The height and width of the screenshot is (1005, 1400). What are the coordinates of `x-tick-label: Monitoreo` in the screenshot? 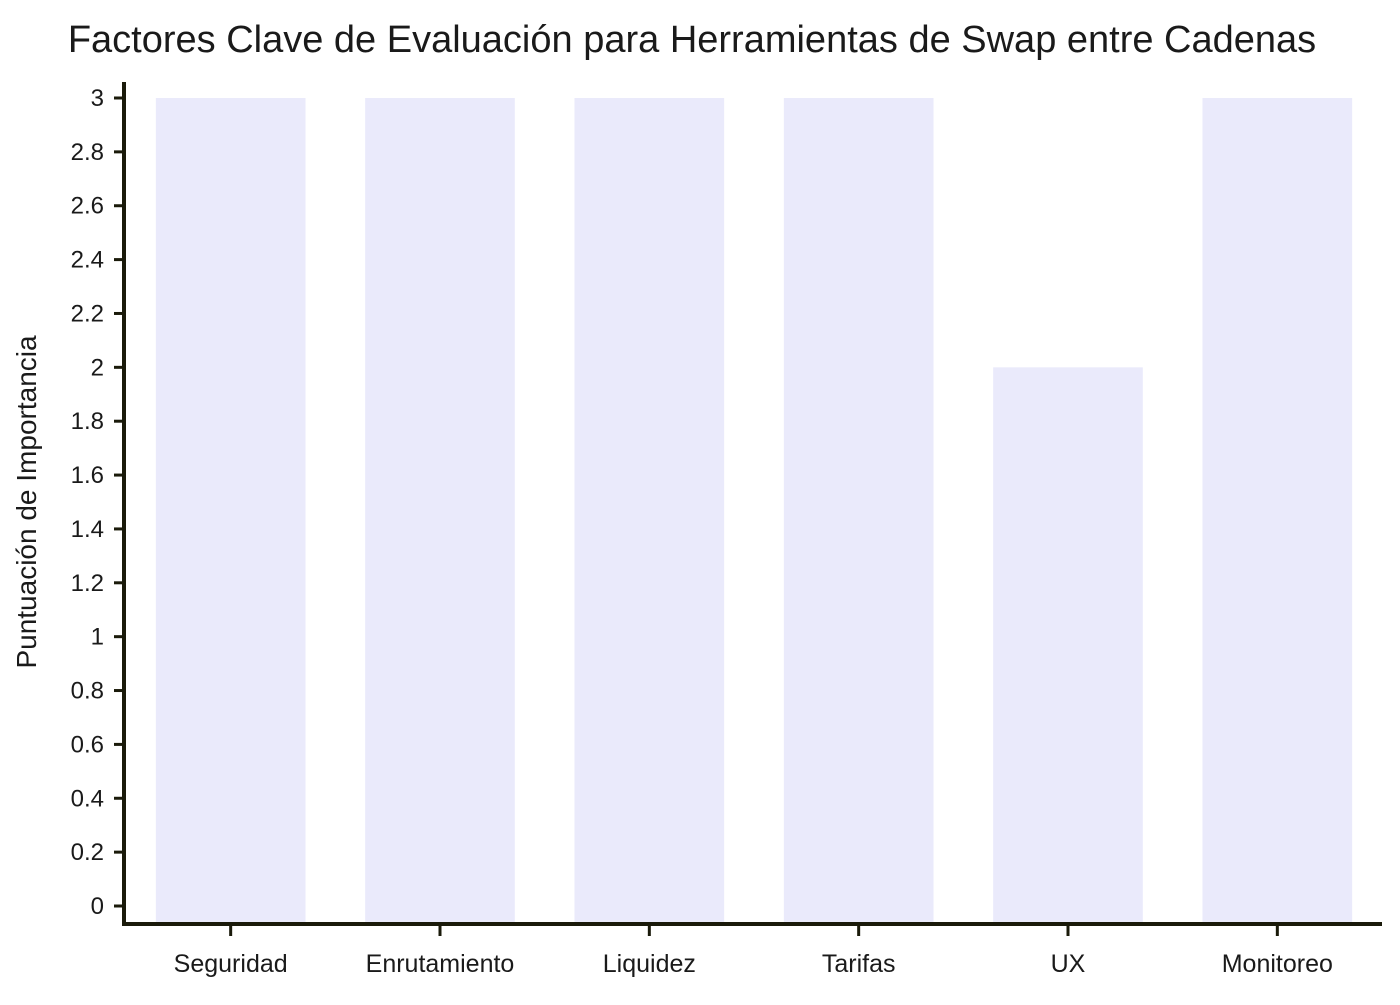 It's located at (1277, 964).